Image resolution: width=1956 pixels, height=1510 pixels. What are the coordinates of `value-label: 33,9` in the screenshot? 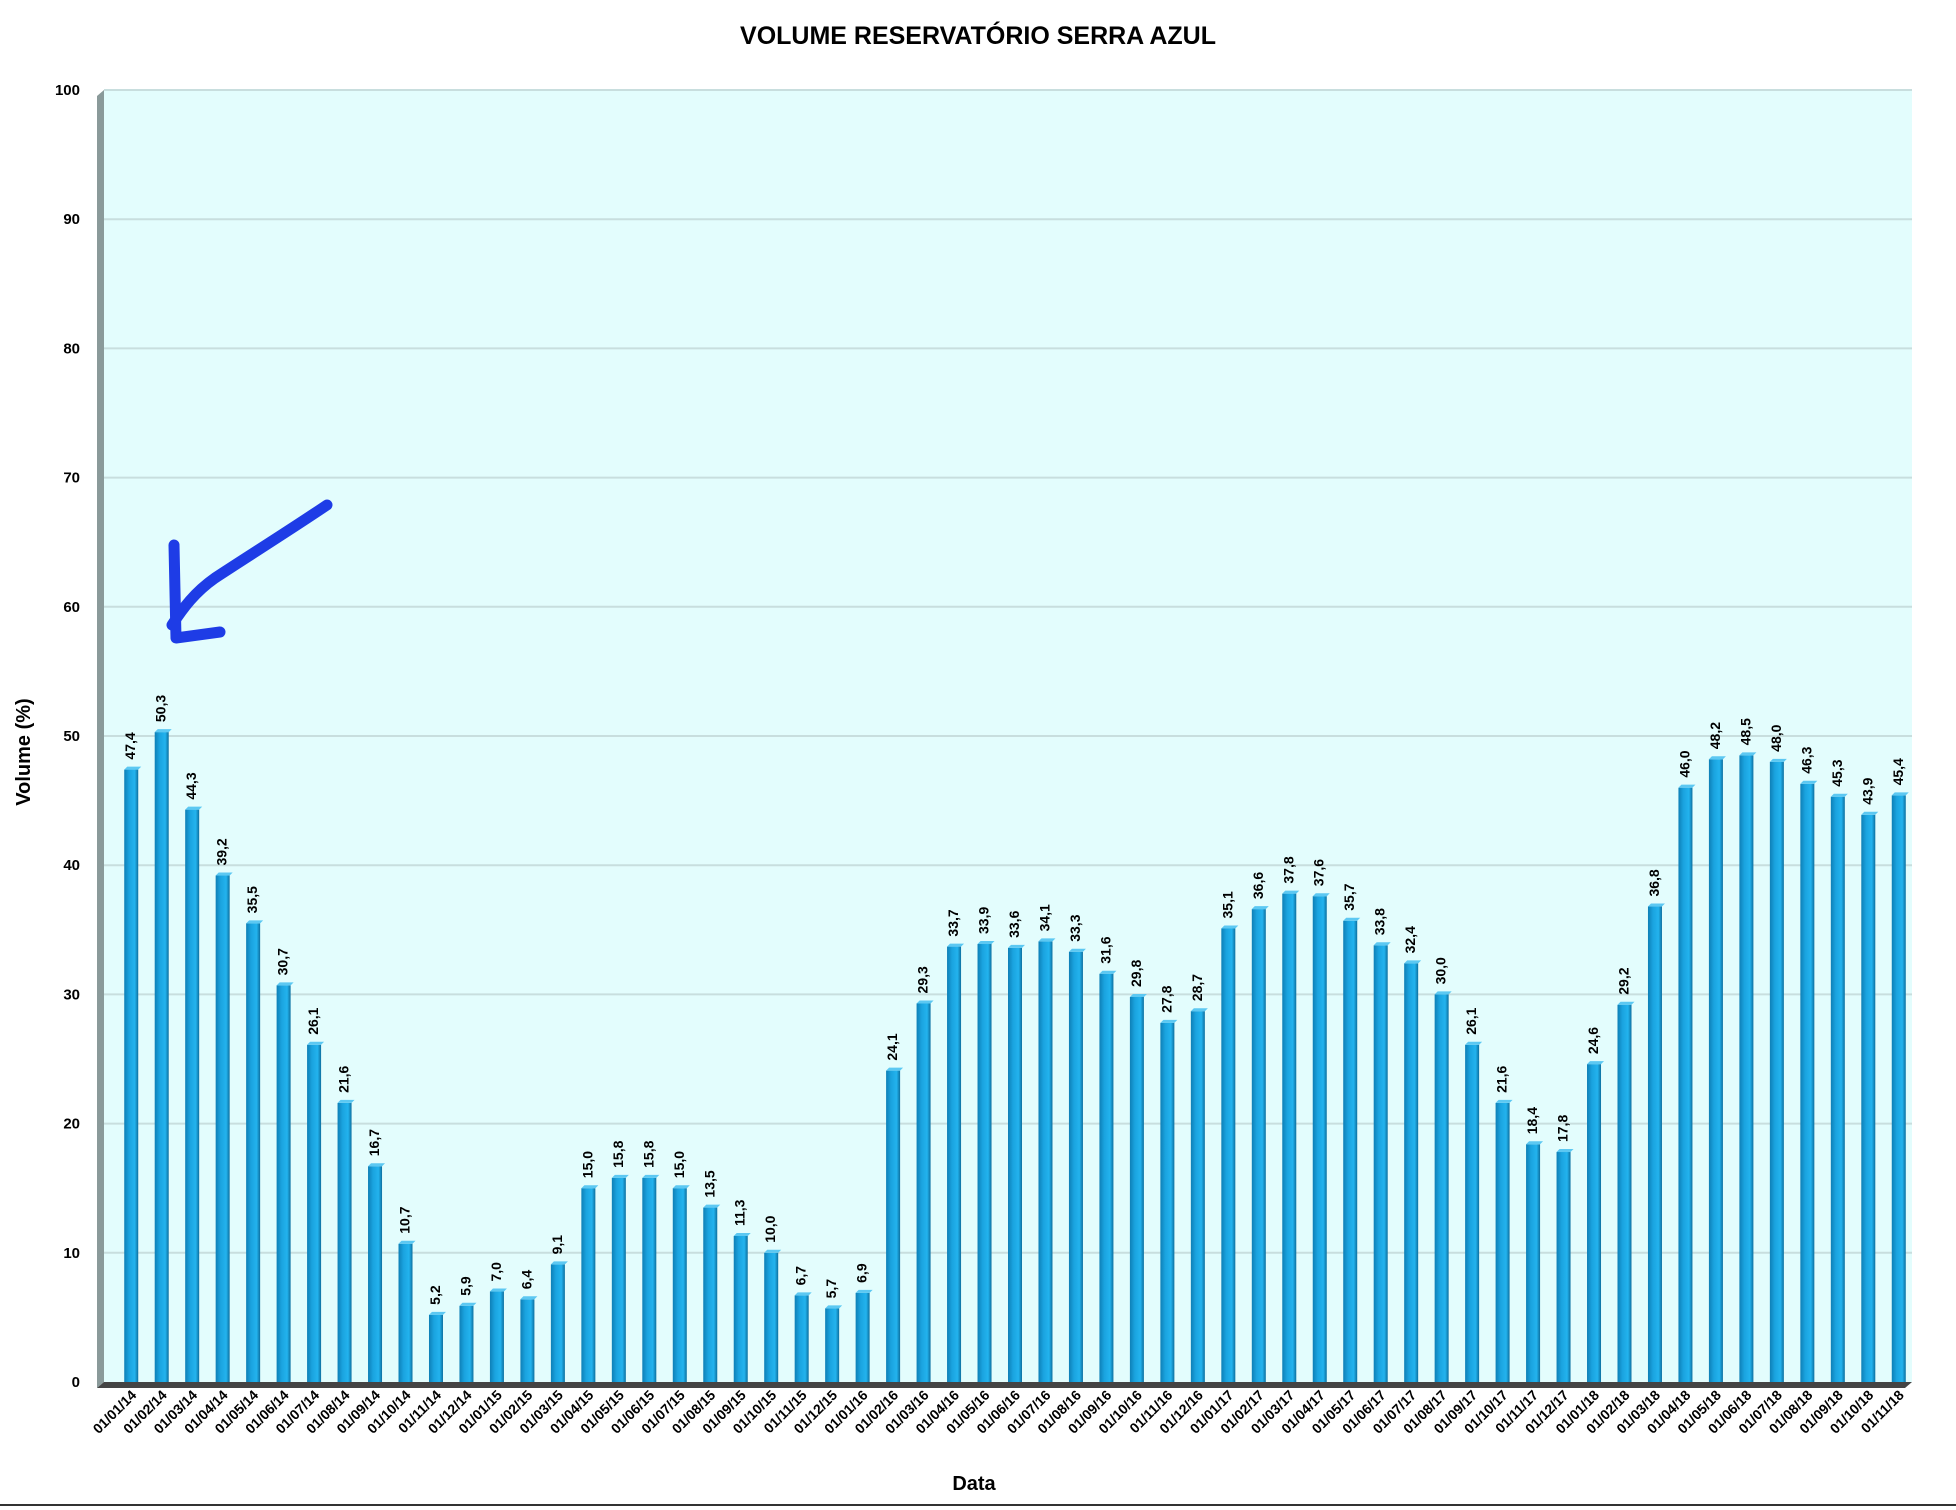 It's located at (984, 920).